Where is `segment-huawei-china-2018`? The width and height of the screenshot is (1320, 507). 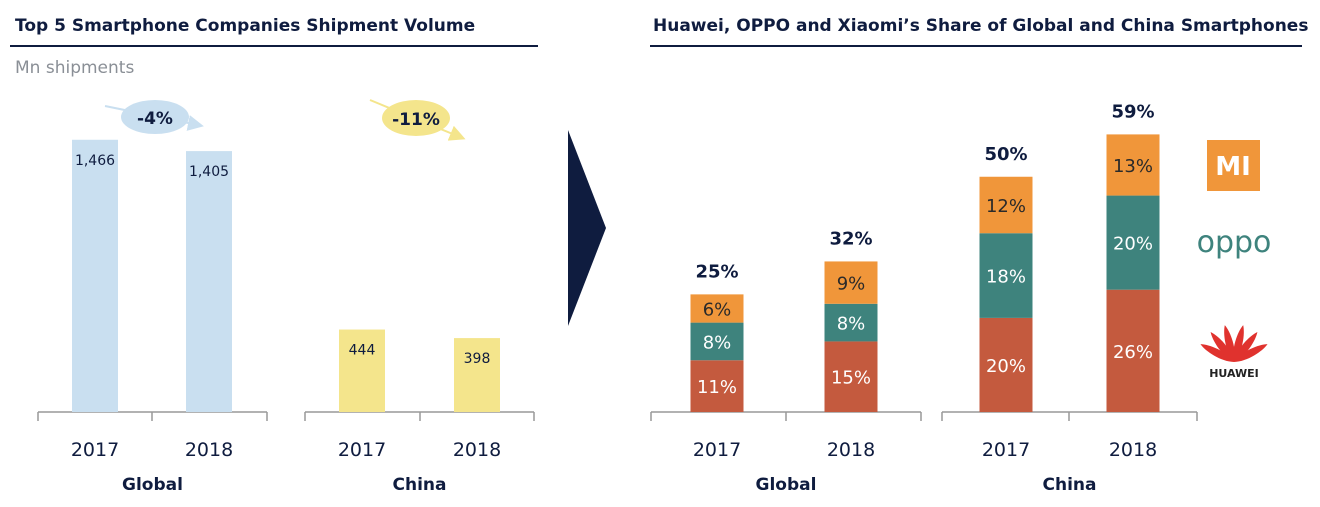 segment-huawei-china-2018 is located at coordinates (1133, 350).